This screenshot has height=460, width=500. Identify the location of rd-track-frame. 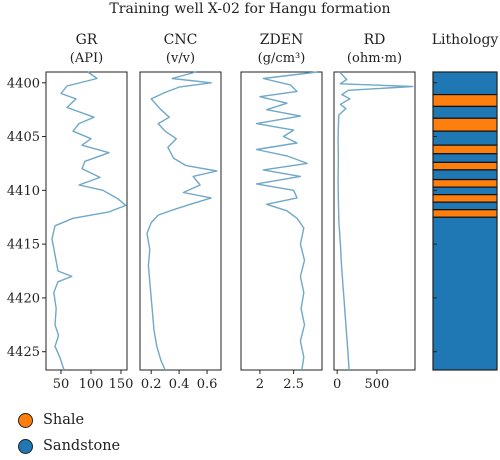
(374, 221).